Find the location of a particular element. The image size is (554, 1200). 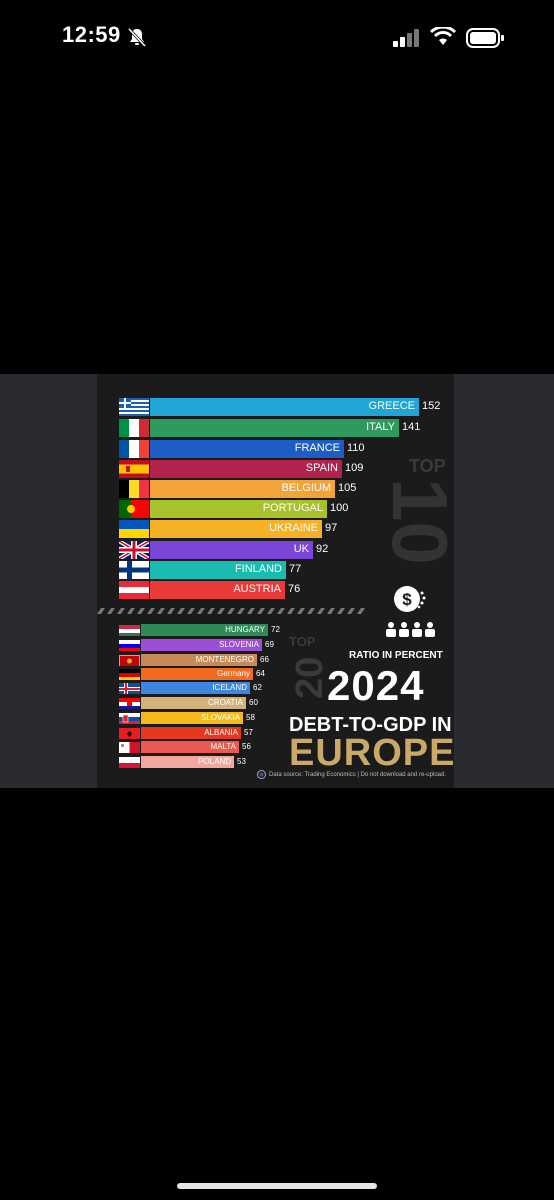

flag-croatia-icon is located at coordinates (129, 703).